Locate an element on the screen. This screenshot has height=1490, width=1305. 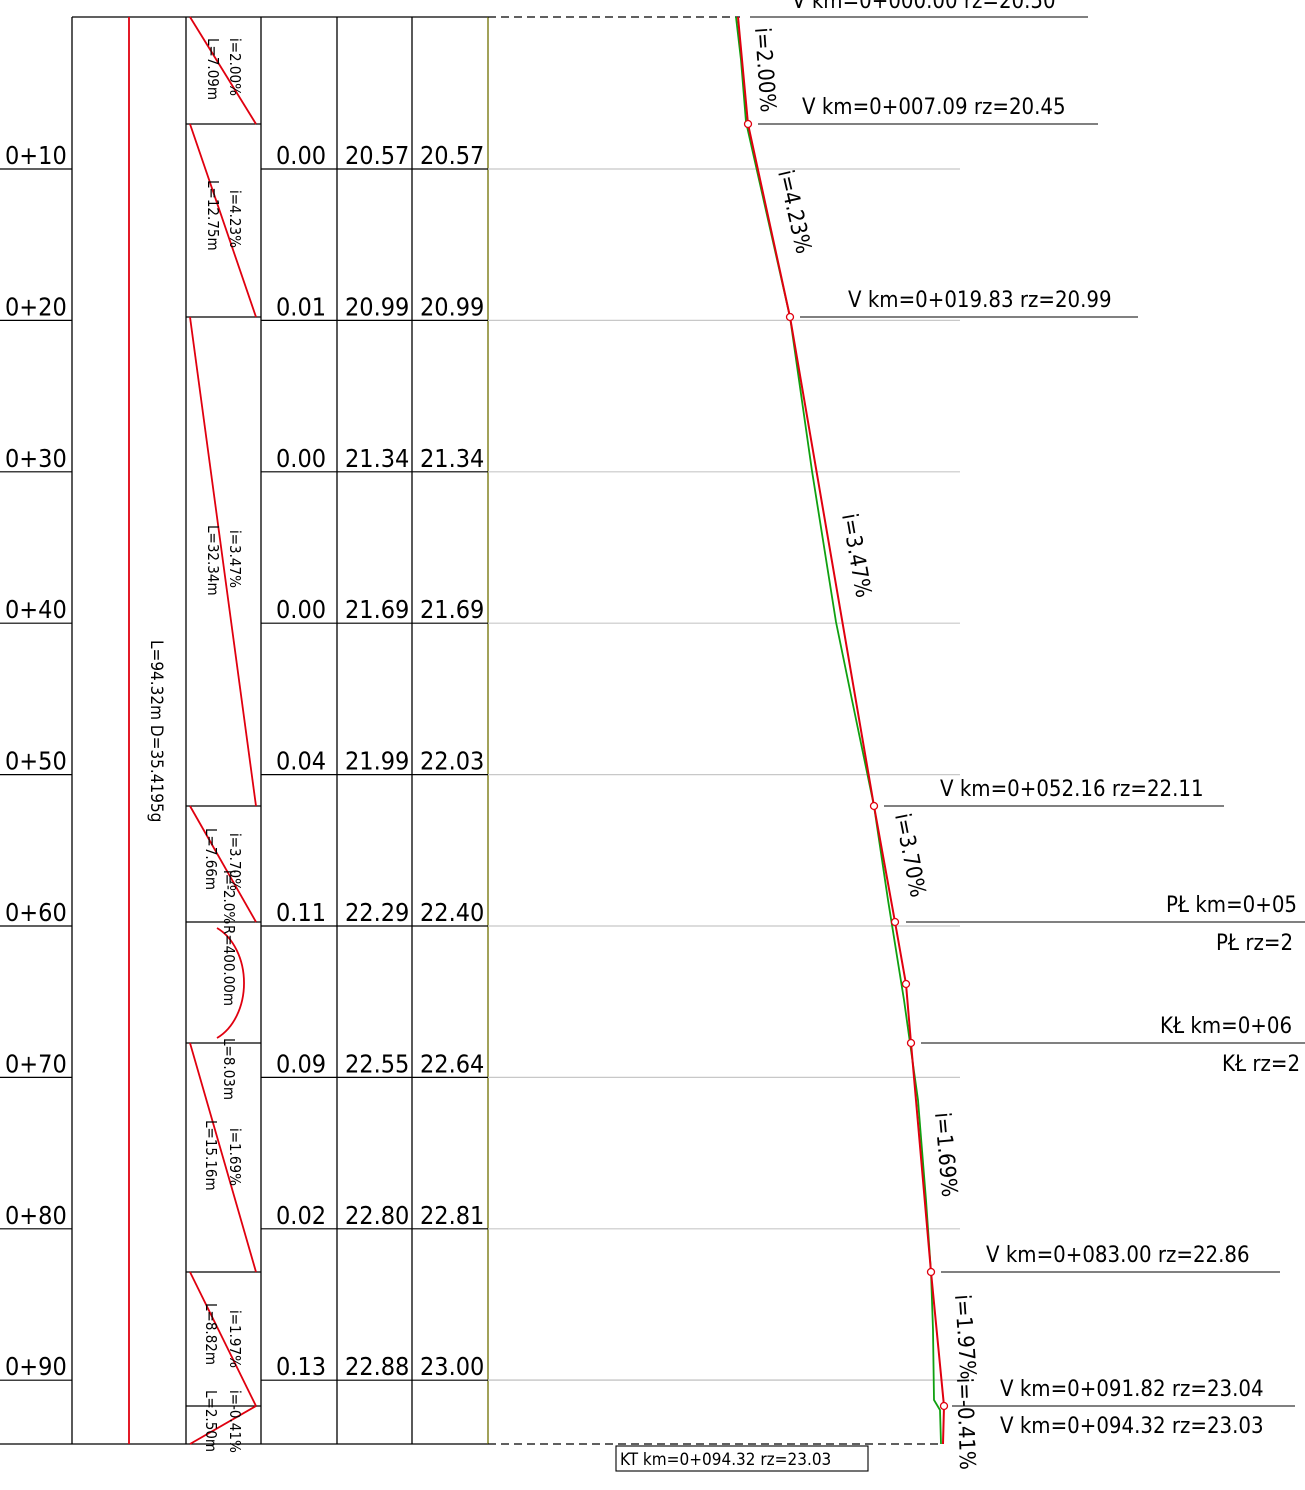
curve-start-km-label: PŁ km=0+05 is located at coordinates (1231, 905).